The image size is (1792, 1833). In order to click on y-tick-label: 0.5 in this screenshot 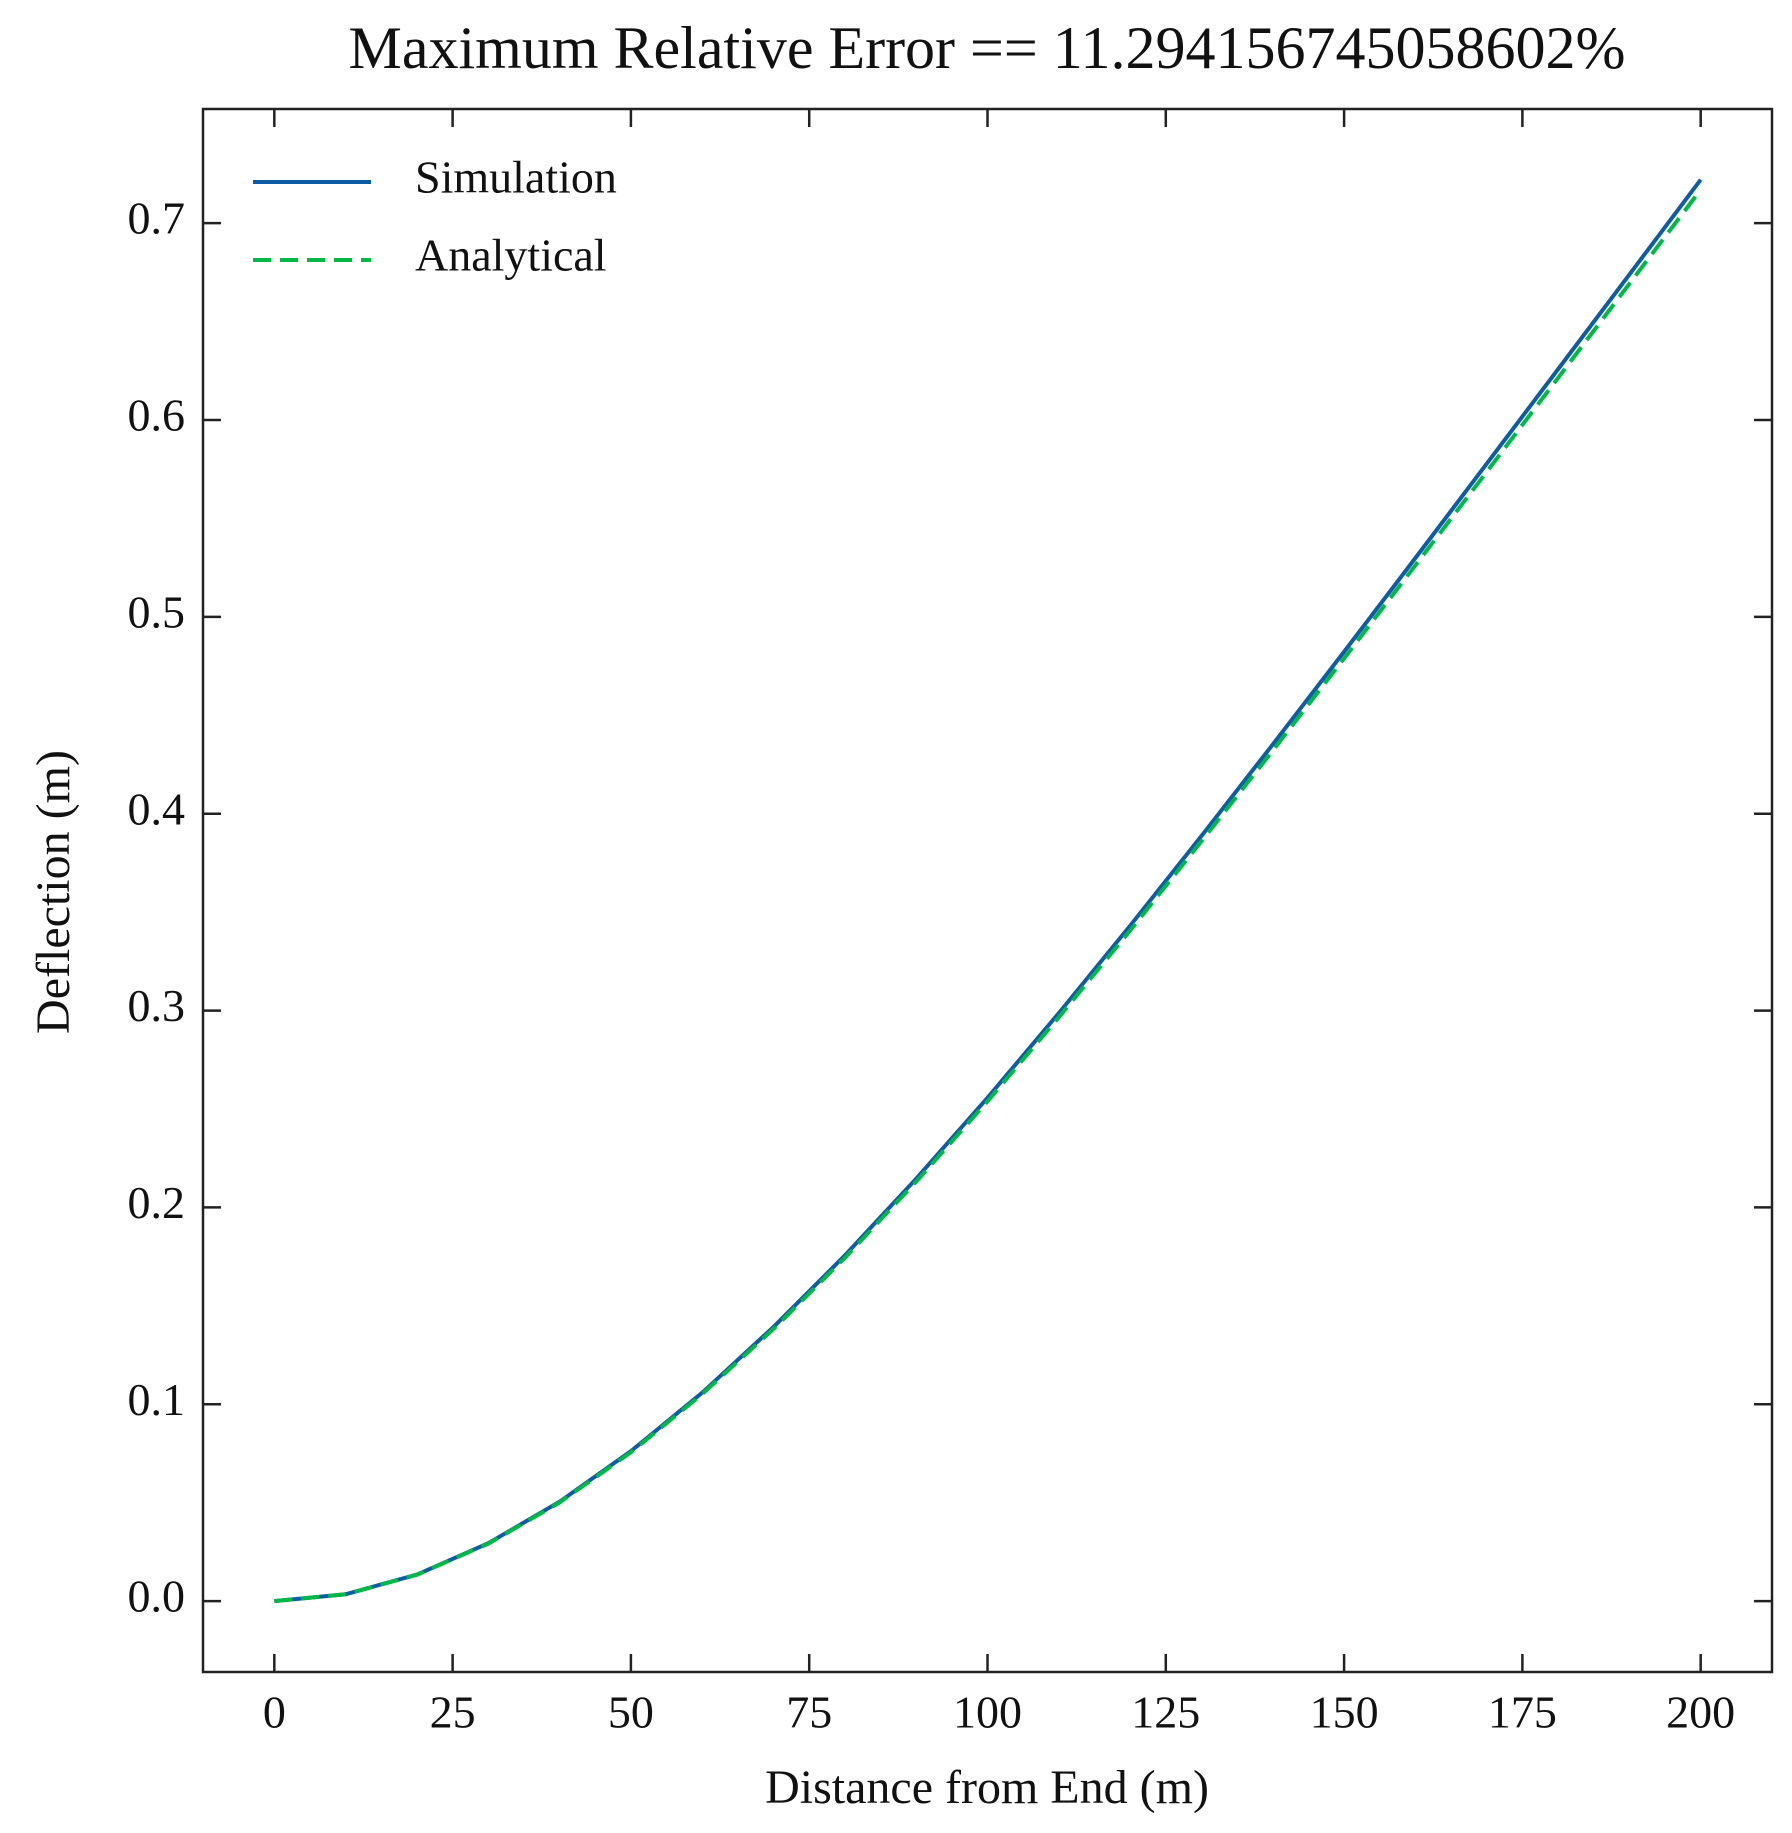, I will do `click(157, 611)`.